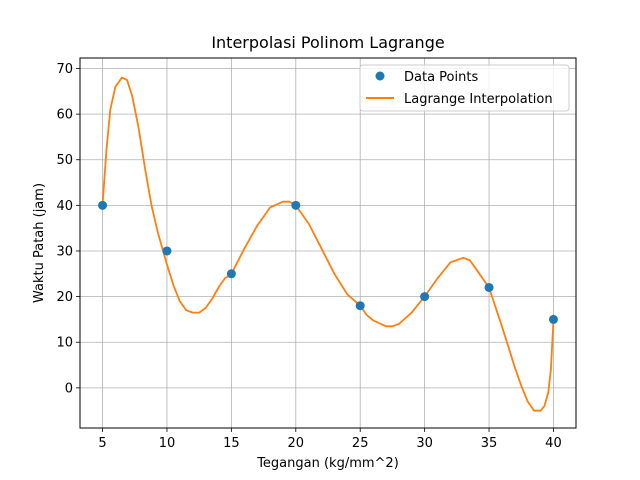 This screenshot has height=480, width=640. I want to click on y-tick-label: 70, so click(64, 69).